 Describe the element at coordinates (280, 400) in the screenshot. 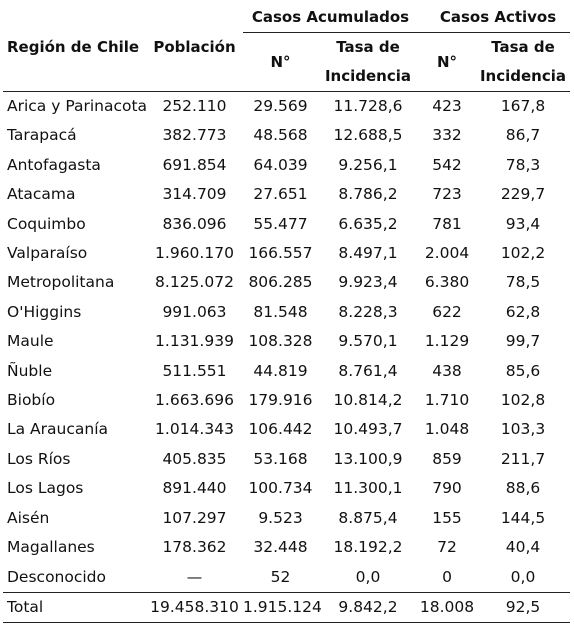

I see `cell-acum-n: 179.916` at that location.